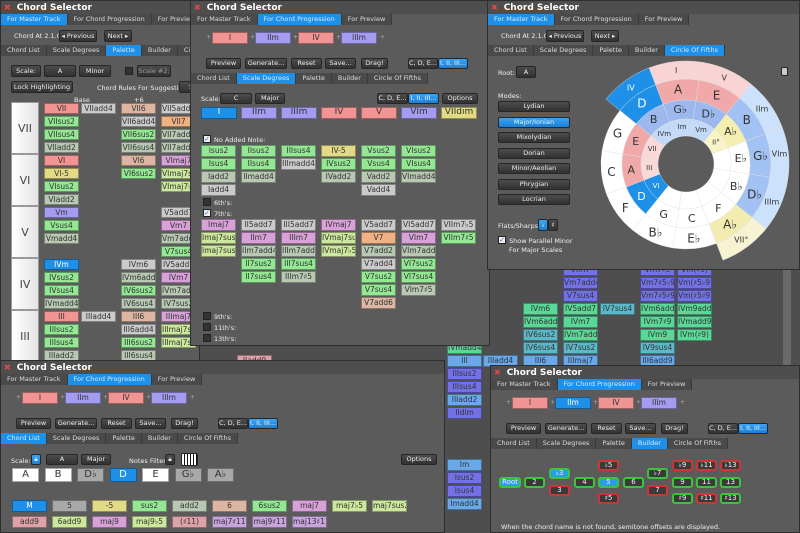 This screenshot has width=800, height=533. I want to click on chord-button: Vm, so click(61, 212).